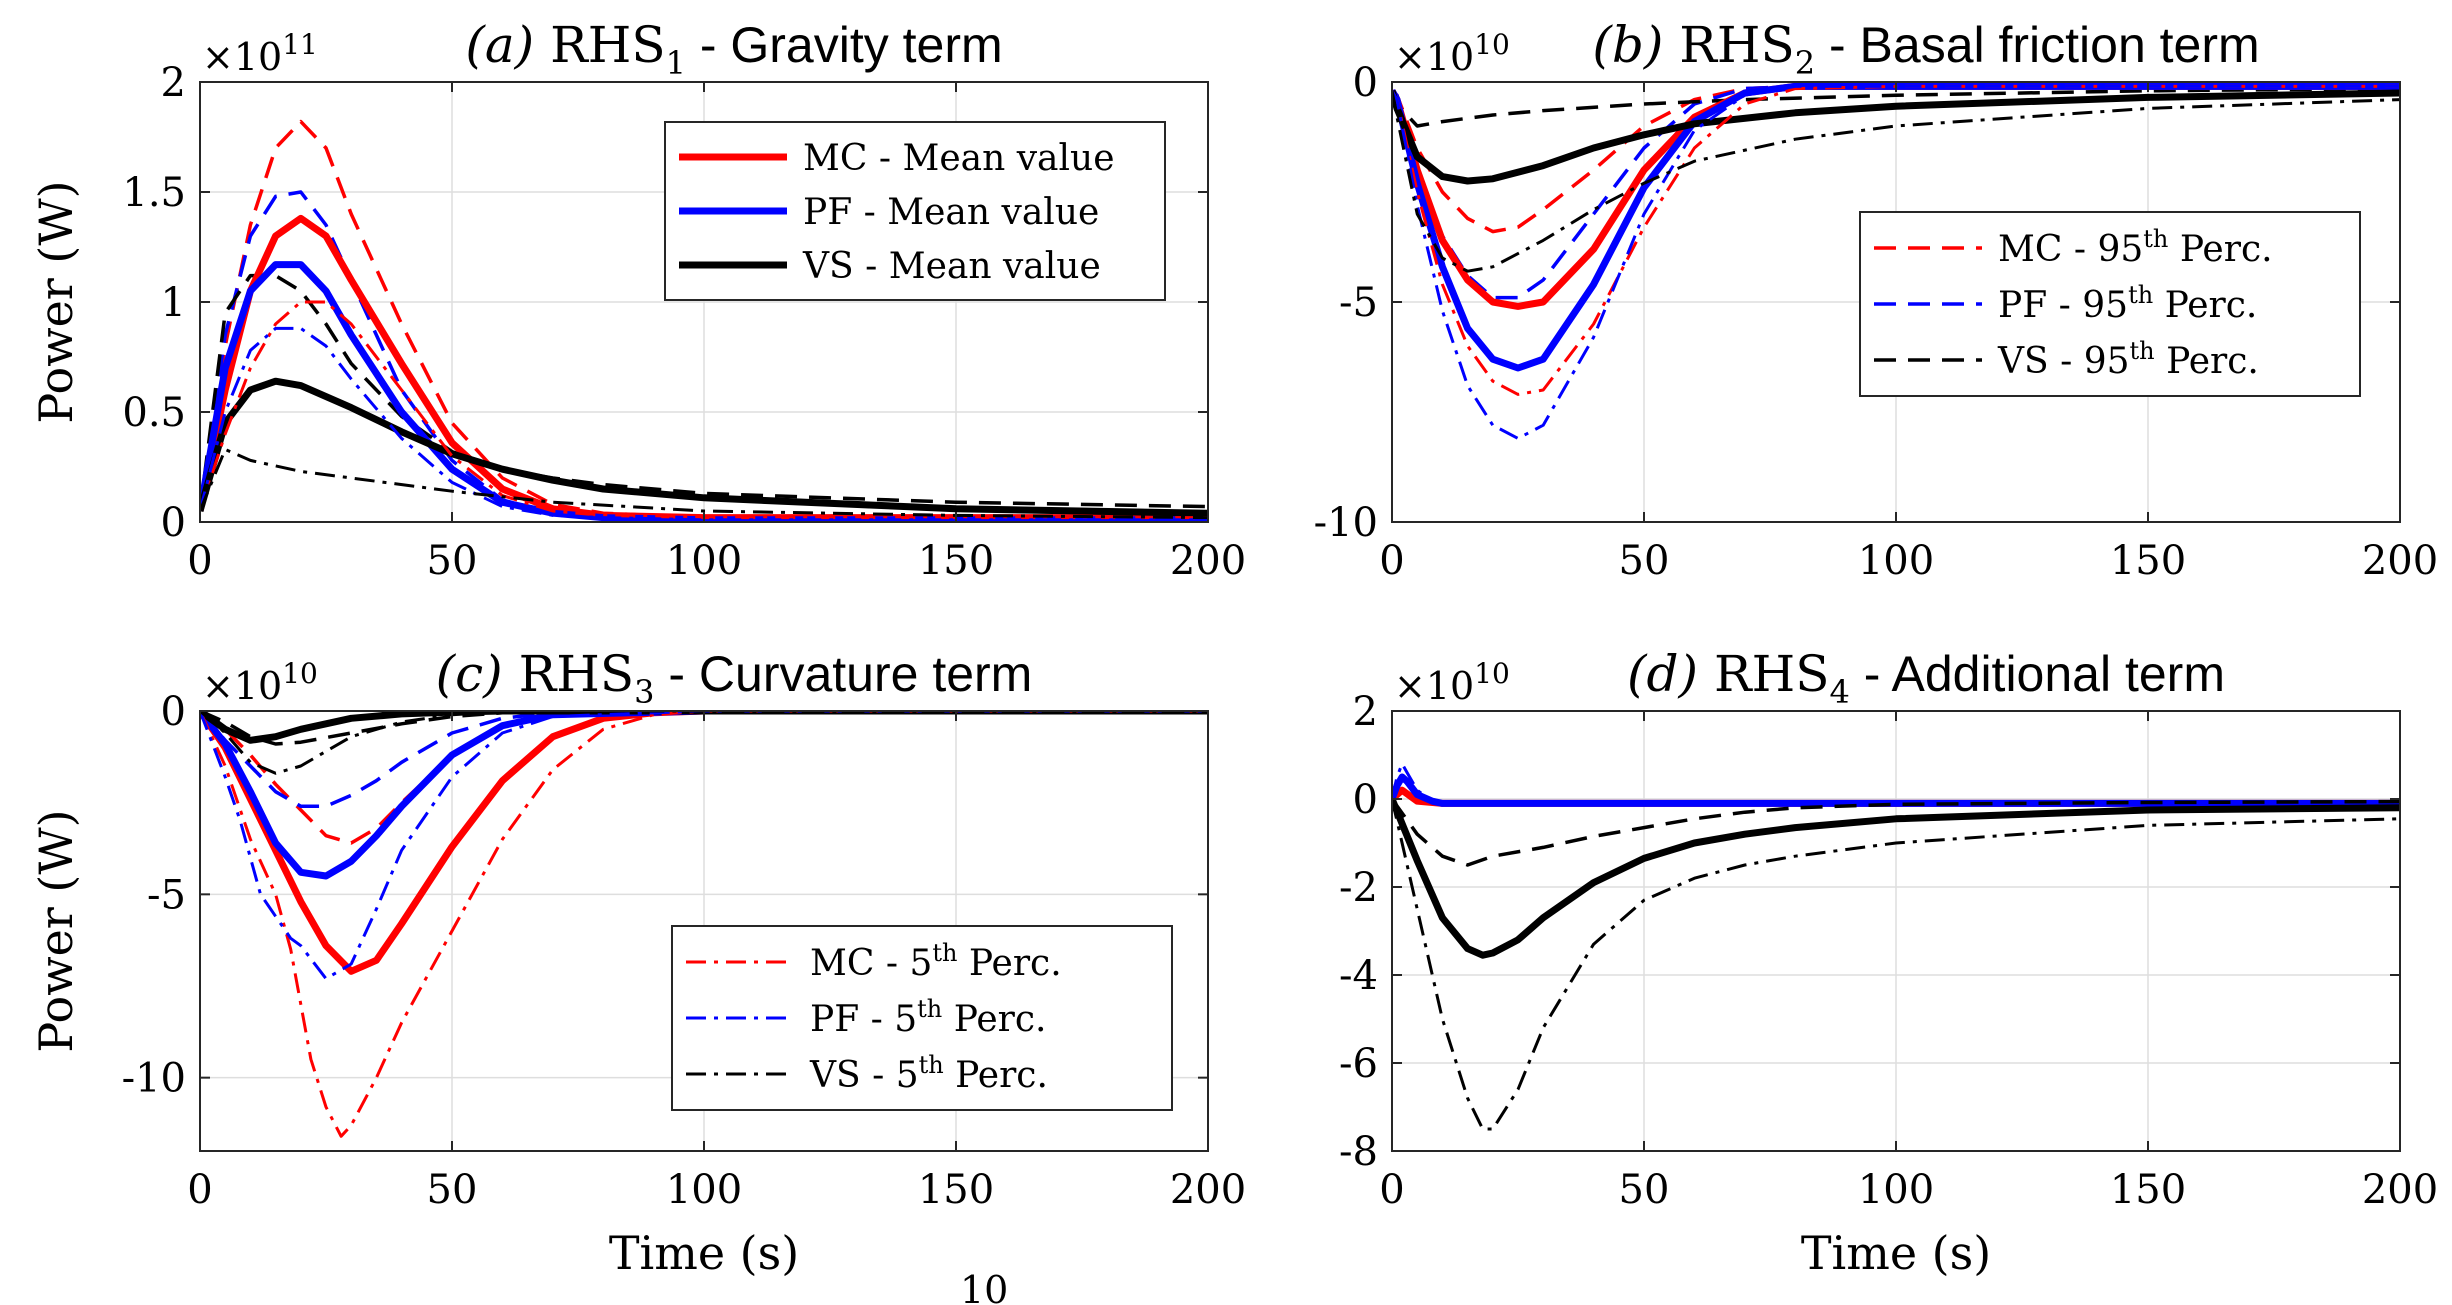 The width and height of the screenshot is (2452, 1305). What do you see at coordinates (1358, 1064) in the screenshot?
I see `y-tick-label: -6` at bounding box center [1358, 1064].